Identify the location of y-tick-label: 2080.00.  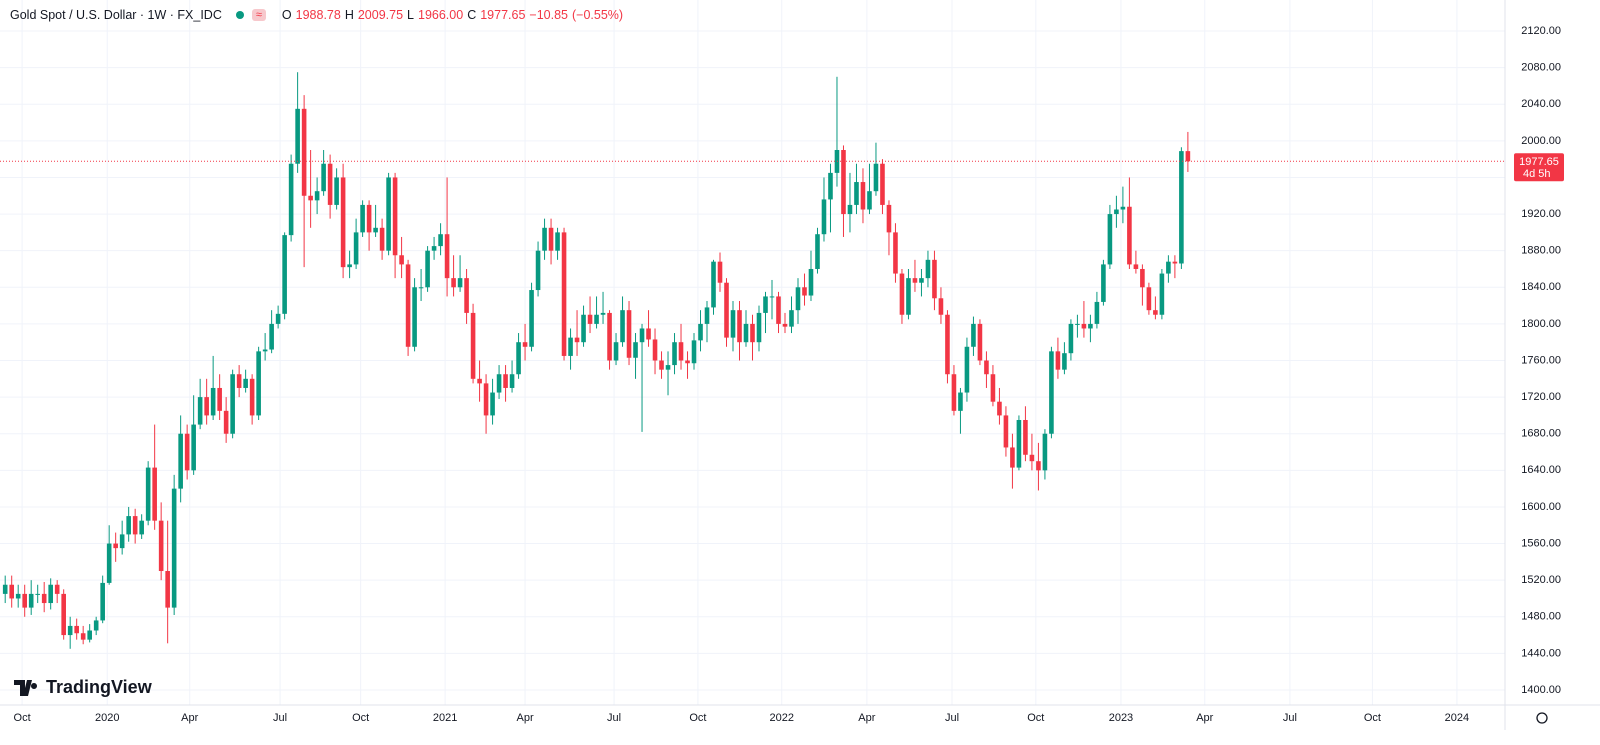
(1541, 68).